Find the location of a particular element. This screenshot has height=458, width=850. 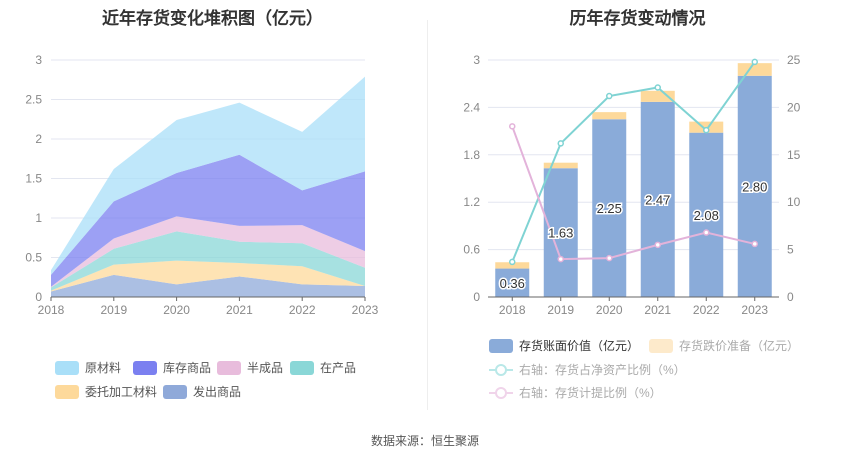

y2-tick-label: 20 is located at coordinates (794, 107).